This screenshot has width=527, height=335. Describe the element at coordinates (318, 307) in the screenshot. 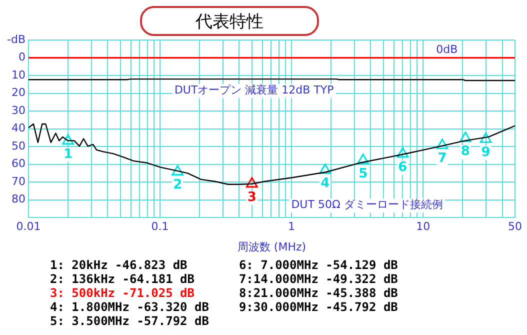

I see `text: 9:30.000MHz -45.792 dB` at that location.